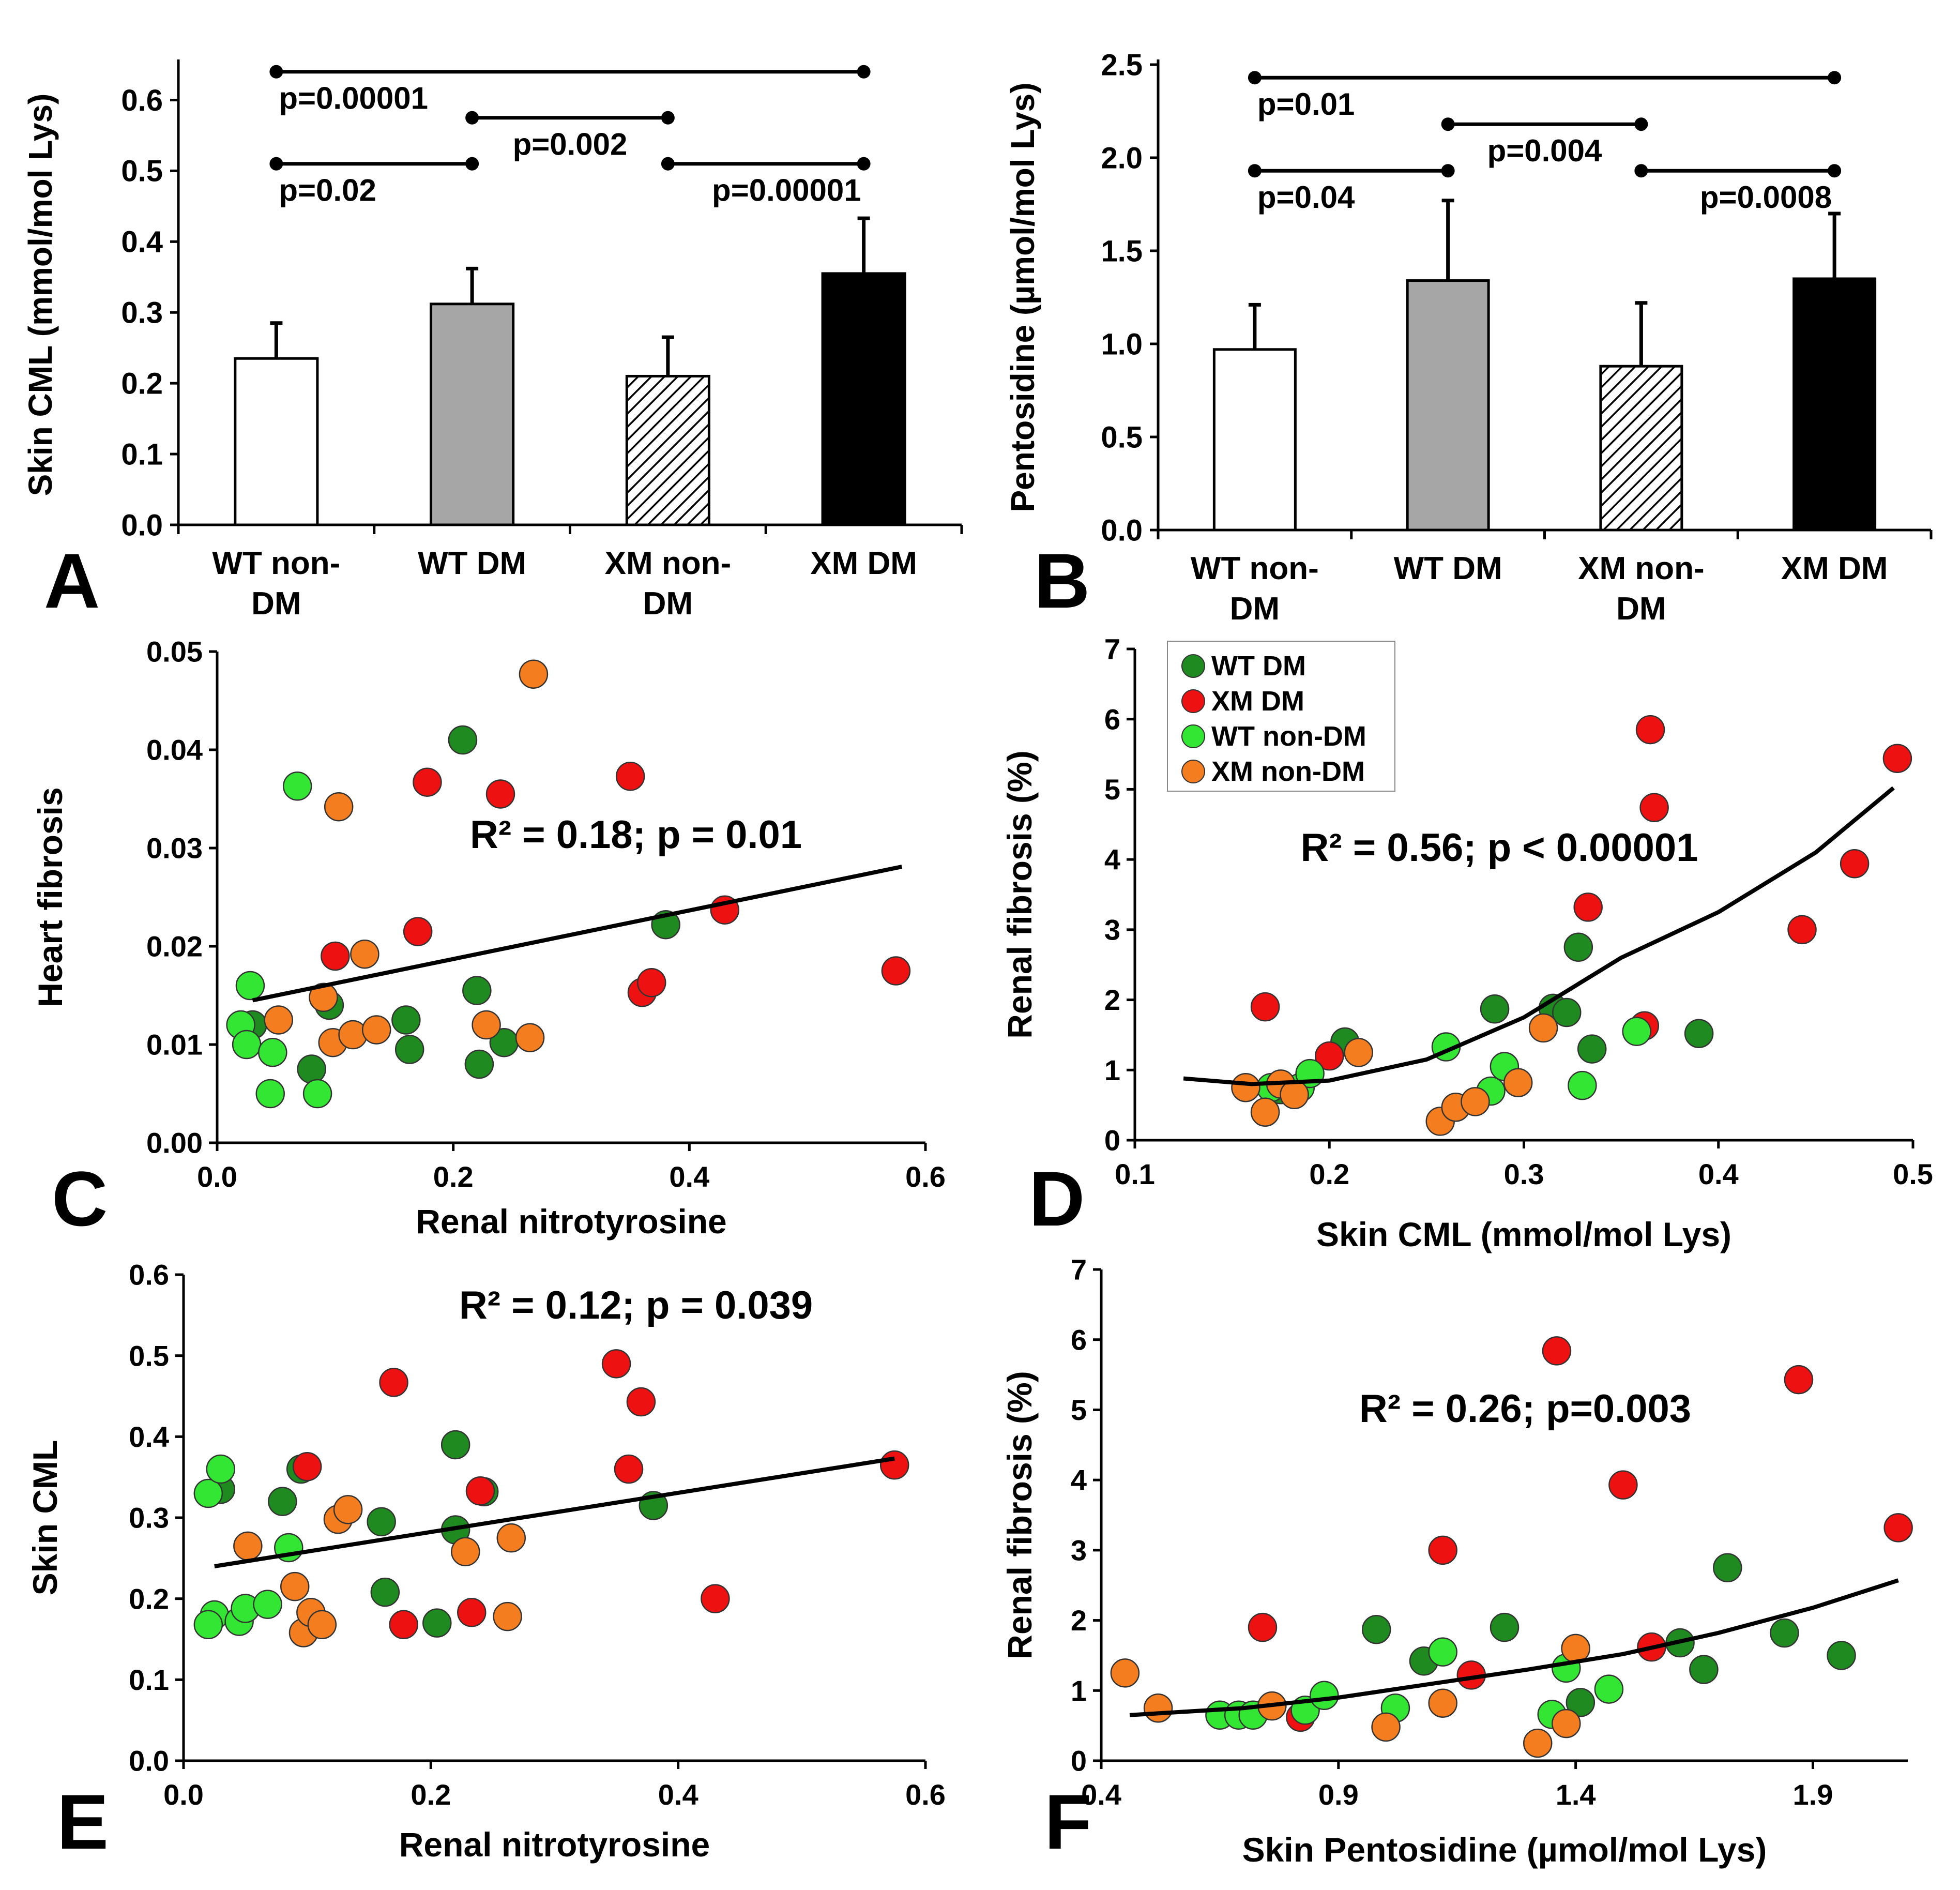  Describe the element at coordinates (142, 383) in the screenshot. I see `y-tick-label: 0.2` at that location.